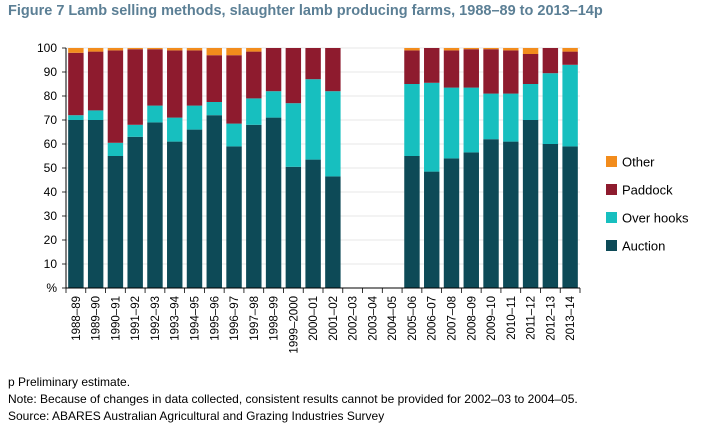 The width and height of the screenshot is (720, 428). What do you see at coordinates (647, 190) in the screenshot?
I see `legend-label: Paddock` at bounding box center [647, 190].